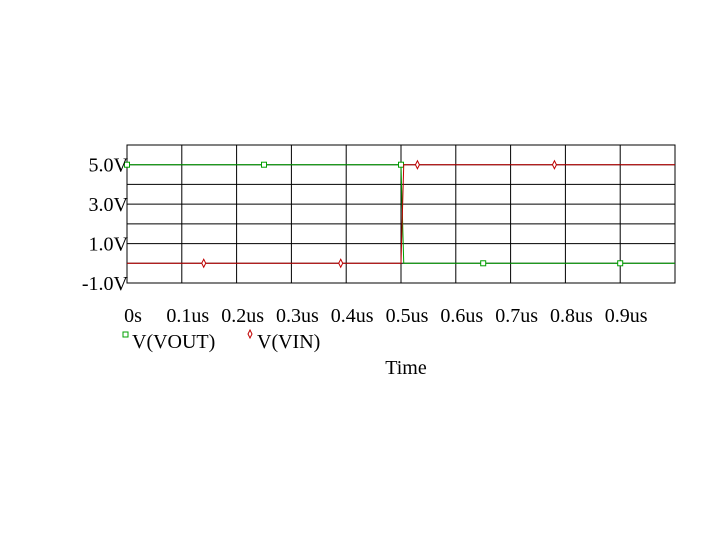 The image size is (720, 540). What do you see at coordinates (571, 316) in the screenshot?
I see `x-tick-label: 0.8us` at bounding box center [571, 316].